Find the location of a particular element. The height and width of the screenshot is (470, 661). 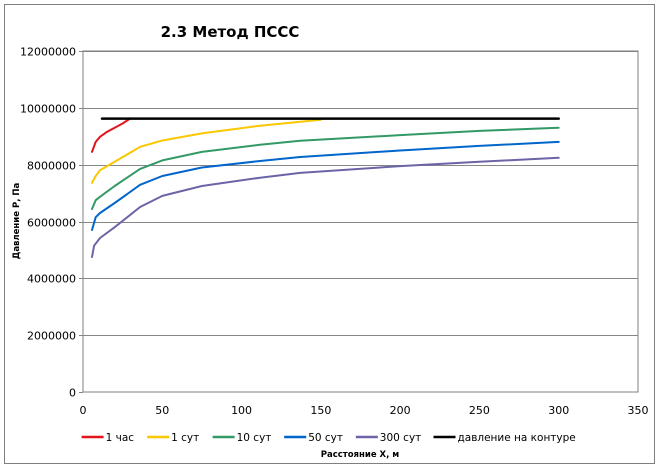

x-tick-label: 50 is located at coordinates (162, 410).